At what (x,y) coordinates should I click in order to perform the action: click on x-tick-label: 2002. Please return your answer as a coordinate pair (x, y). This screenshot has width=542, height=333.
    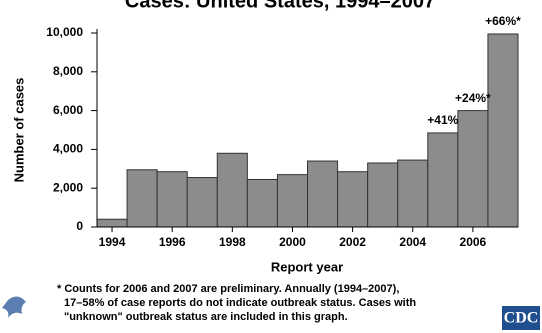
    Looking at the image, I should click on (352, 242).